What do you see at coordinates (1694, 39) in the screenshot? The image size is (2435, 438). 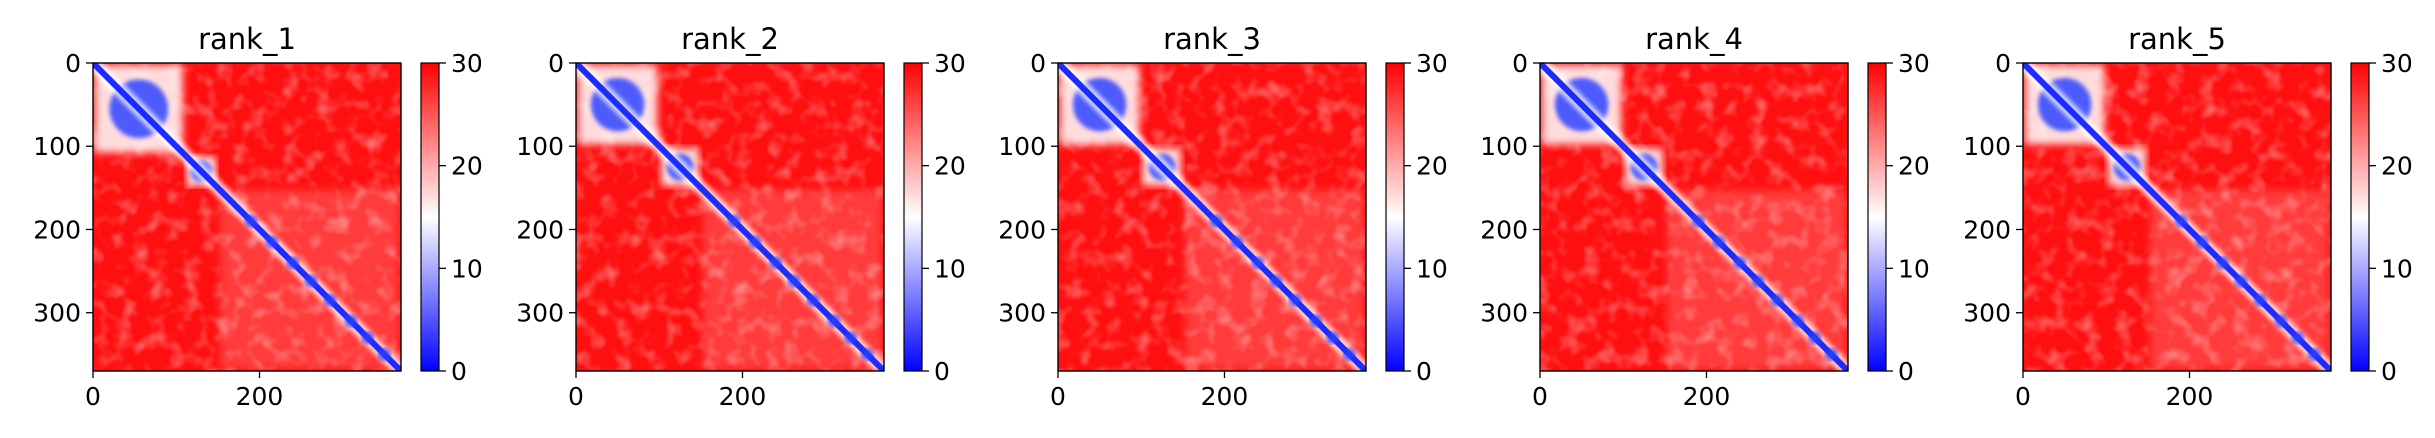 I see `panel-title: rank_4` at bounding box center [1694, 39].